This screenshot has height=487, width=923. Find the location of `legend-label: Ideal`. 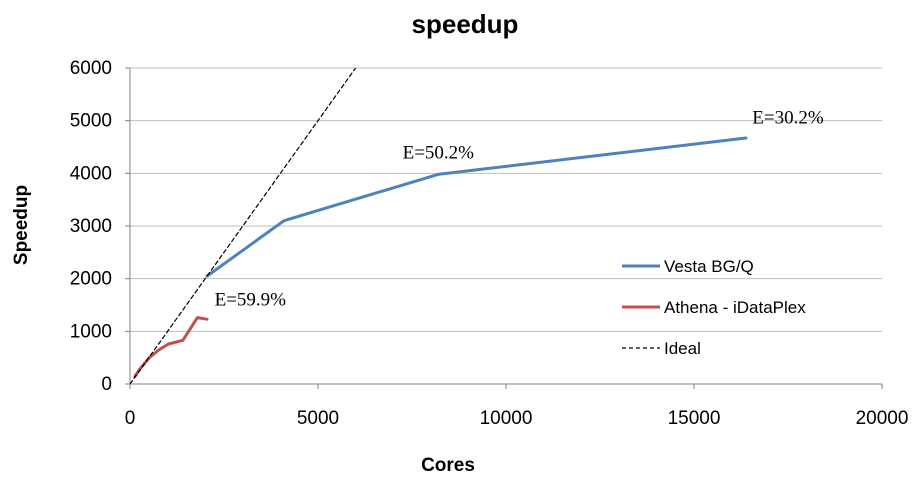

legend-label: Ideal is located at coordinates (682, 348).